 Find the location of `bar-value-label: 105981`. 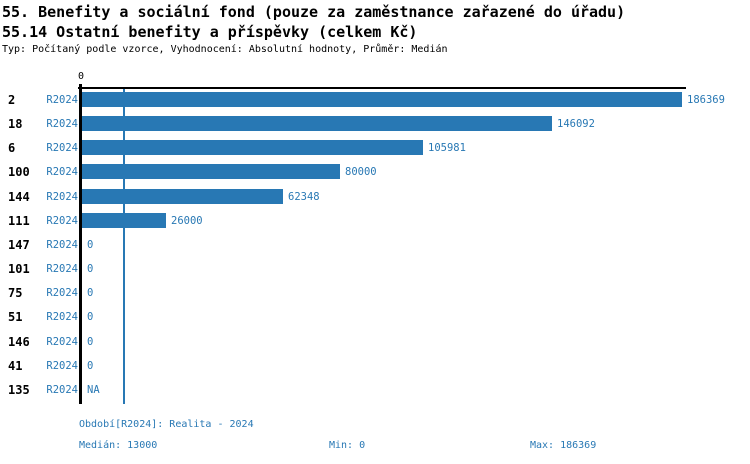

bar-value-label: 105981 is located at coordinates (447, 148).